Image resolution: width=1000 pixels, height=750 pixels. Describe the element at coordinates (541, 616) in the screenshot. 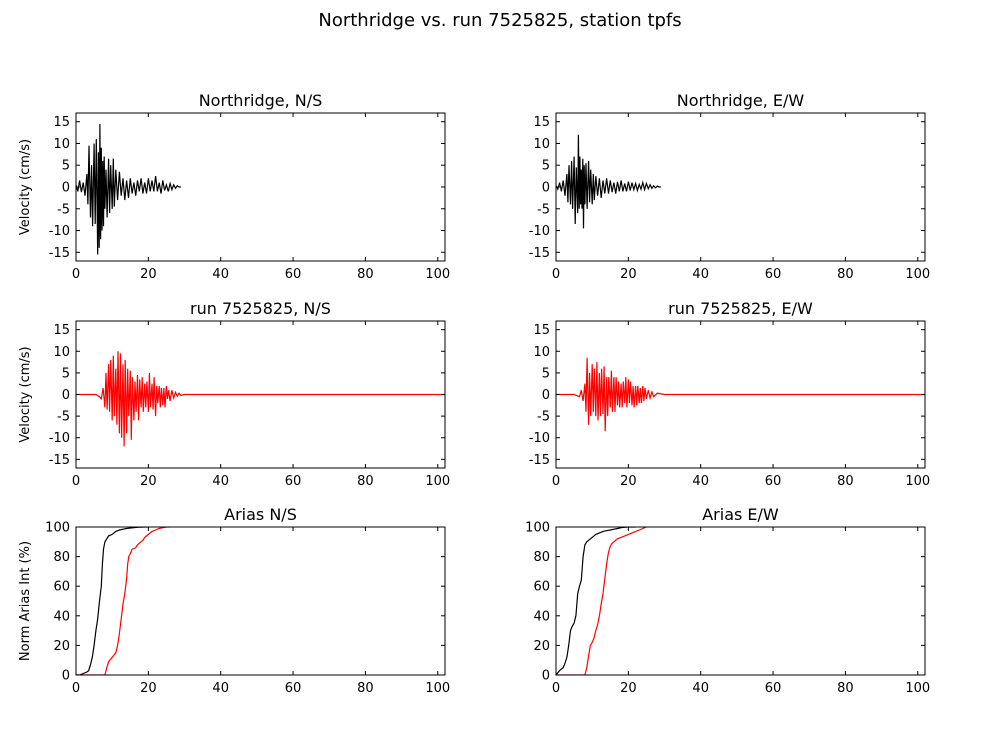

I see `y-tick-label: 40` at that location.